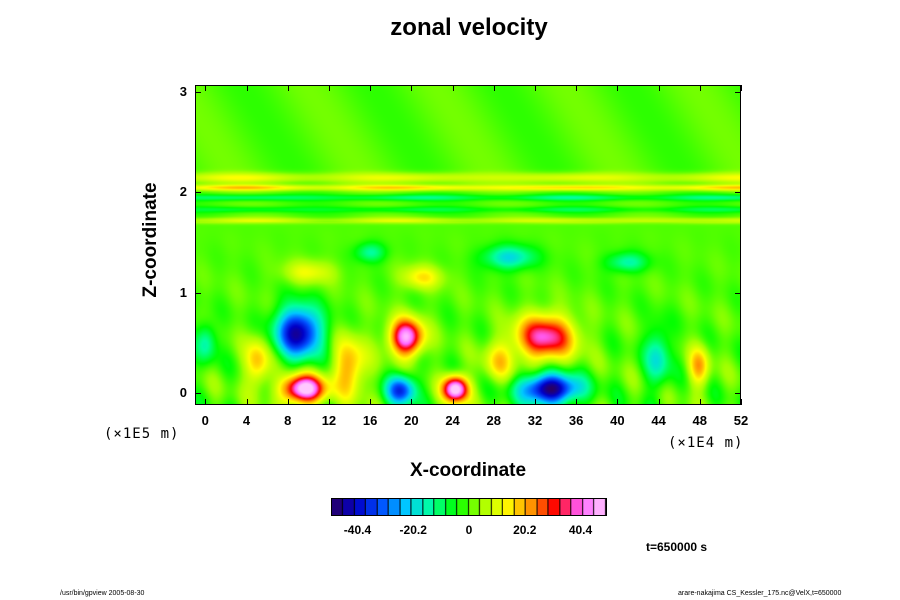 This screenshot has width=900, height=600. I want to click on x-tick-label: 8, so click(288, 420).